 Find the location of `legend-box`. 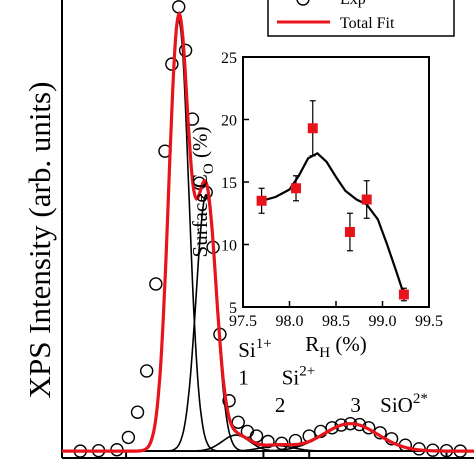

legend-box is located at coordinates (361, 18).